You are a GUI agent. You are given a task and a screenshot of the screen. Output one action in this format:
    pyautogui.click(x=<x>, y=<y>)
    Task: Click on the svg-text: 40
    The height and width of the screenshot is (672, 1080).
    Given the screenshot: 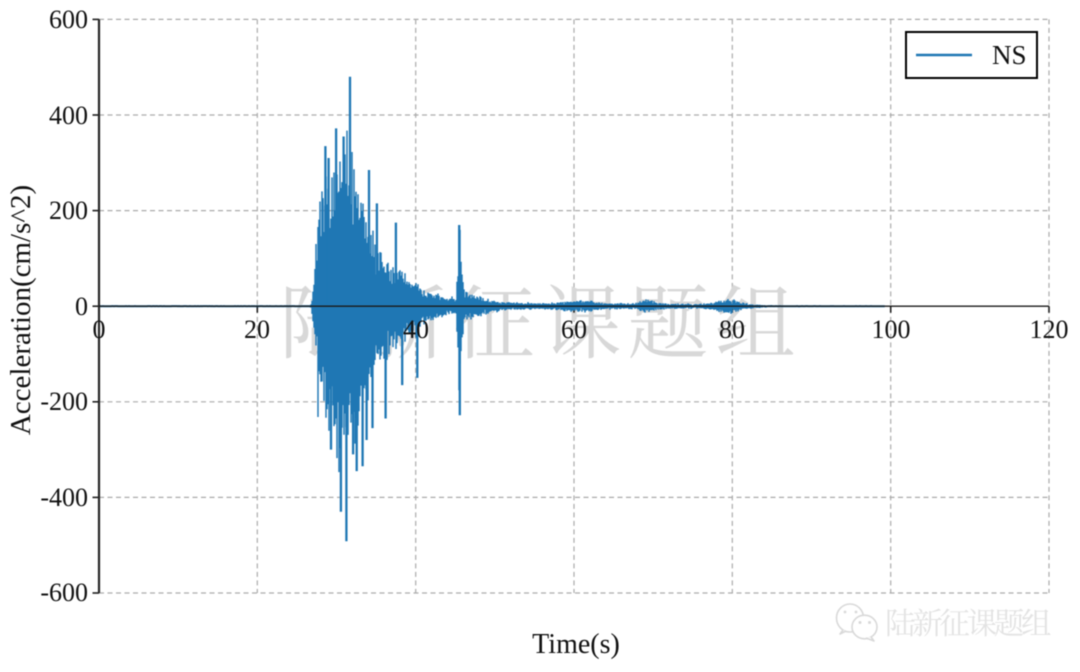 What is the action you would take?
    pyautogui.click(x=416, y=329)
    